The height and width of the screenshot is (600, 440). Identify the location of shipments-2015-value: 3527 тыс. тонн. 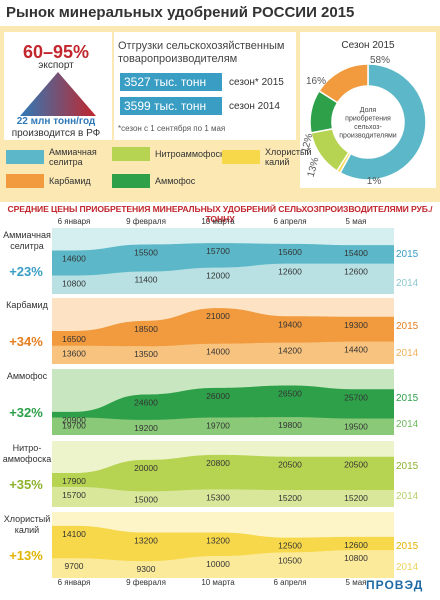
(171, 82).